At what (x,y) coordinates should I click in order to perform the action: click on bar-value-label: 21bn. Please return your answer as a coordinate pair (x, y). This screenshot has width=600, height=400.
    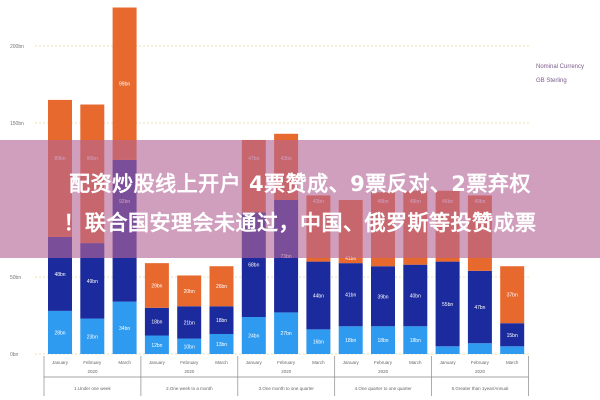
    Looking at the image, I should click on (189, 323).